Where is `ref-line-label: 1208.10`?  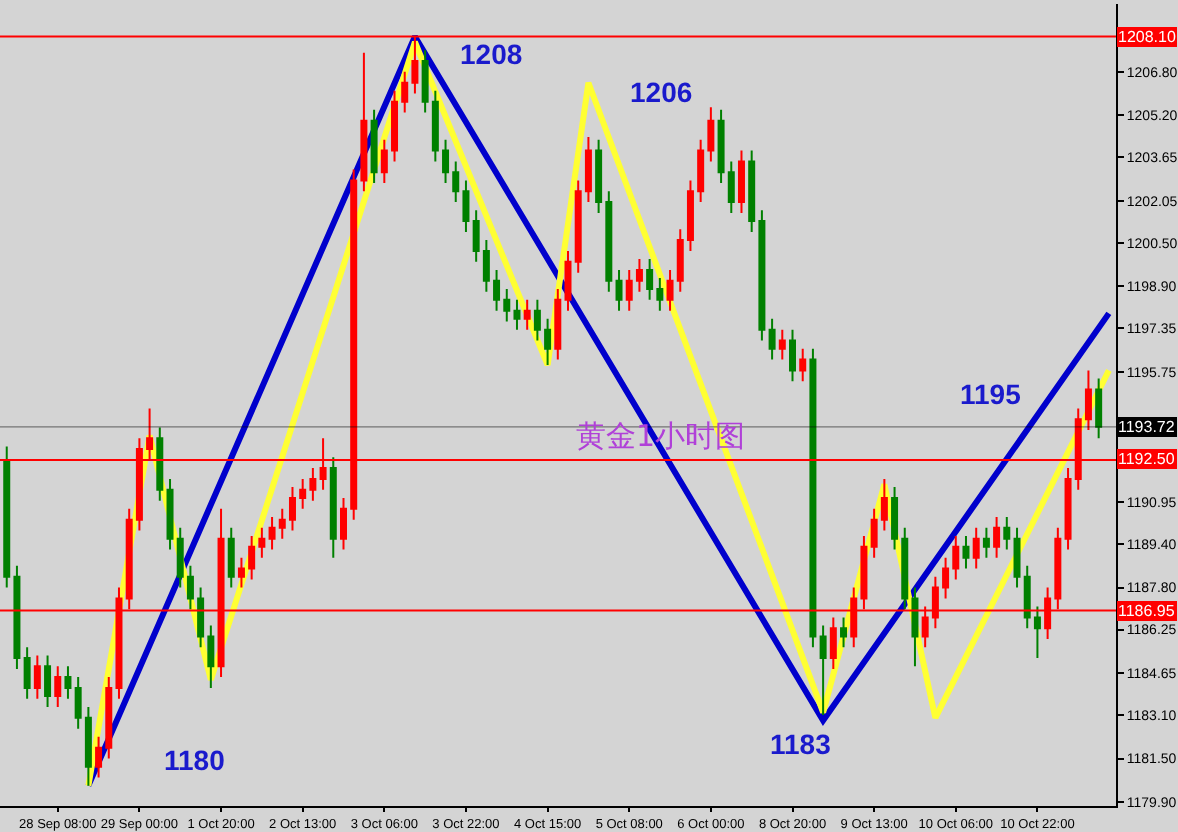 ref-line-label: 1208.10 is located at coordinates (1147, 37).